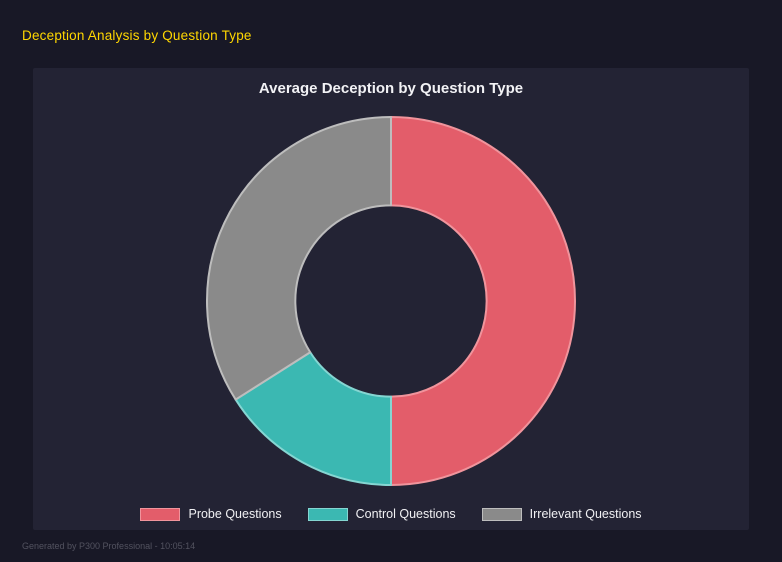  I want to click on legend-item-1: Control Questions, so click(381, 514).